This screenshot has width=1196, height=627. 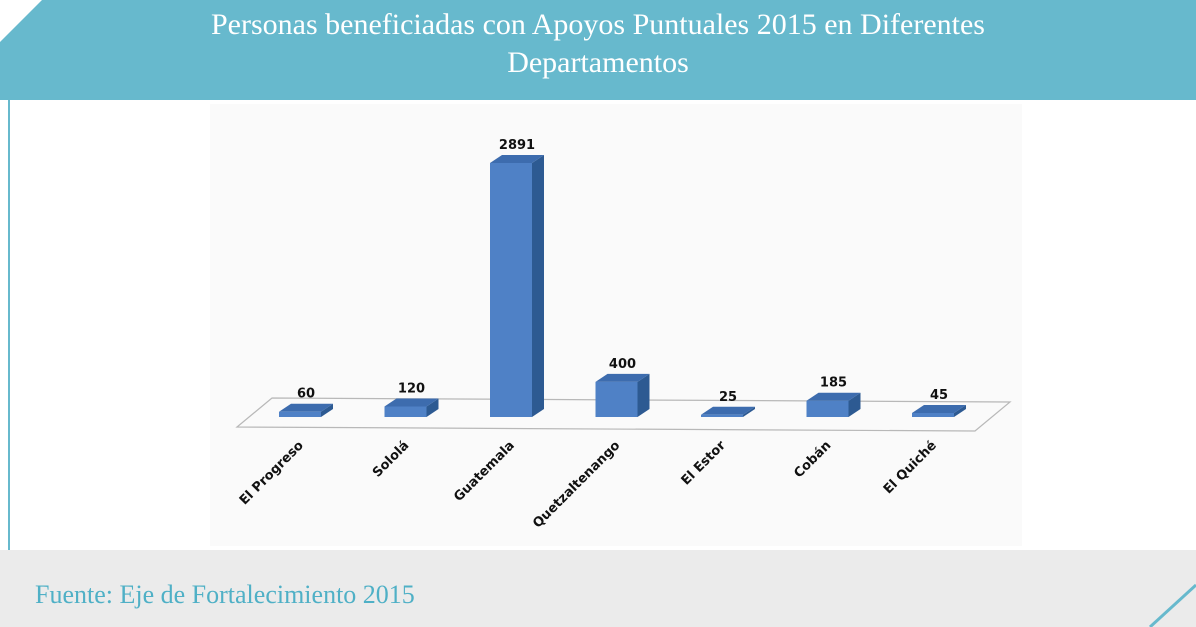 I want to click on left-border, so click(x=9, y=325).